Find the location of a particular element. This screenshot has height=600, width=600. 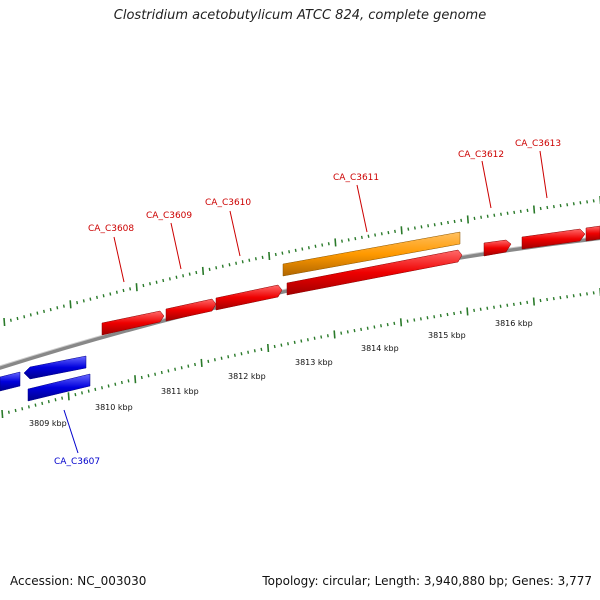

gene-label: CA_C3613 is located at coordinates (538, 144).